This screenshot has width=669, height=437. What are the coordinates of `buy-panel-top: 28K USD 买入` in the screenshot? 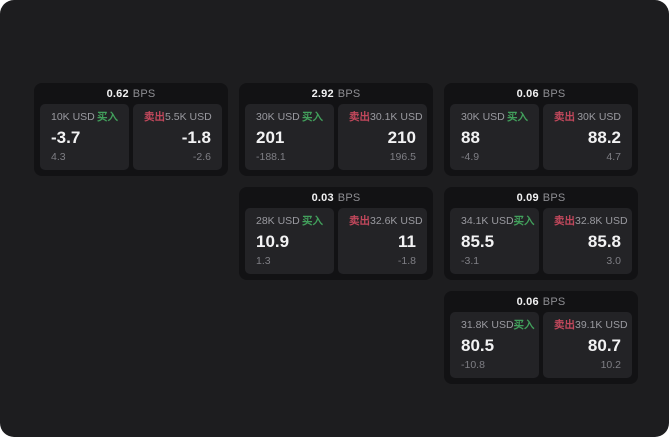 It's located at (289, 221).